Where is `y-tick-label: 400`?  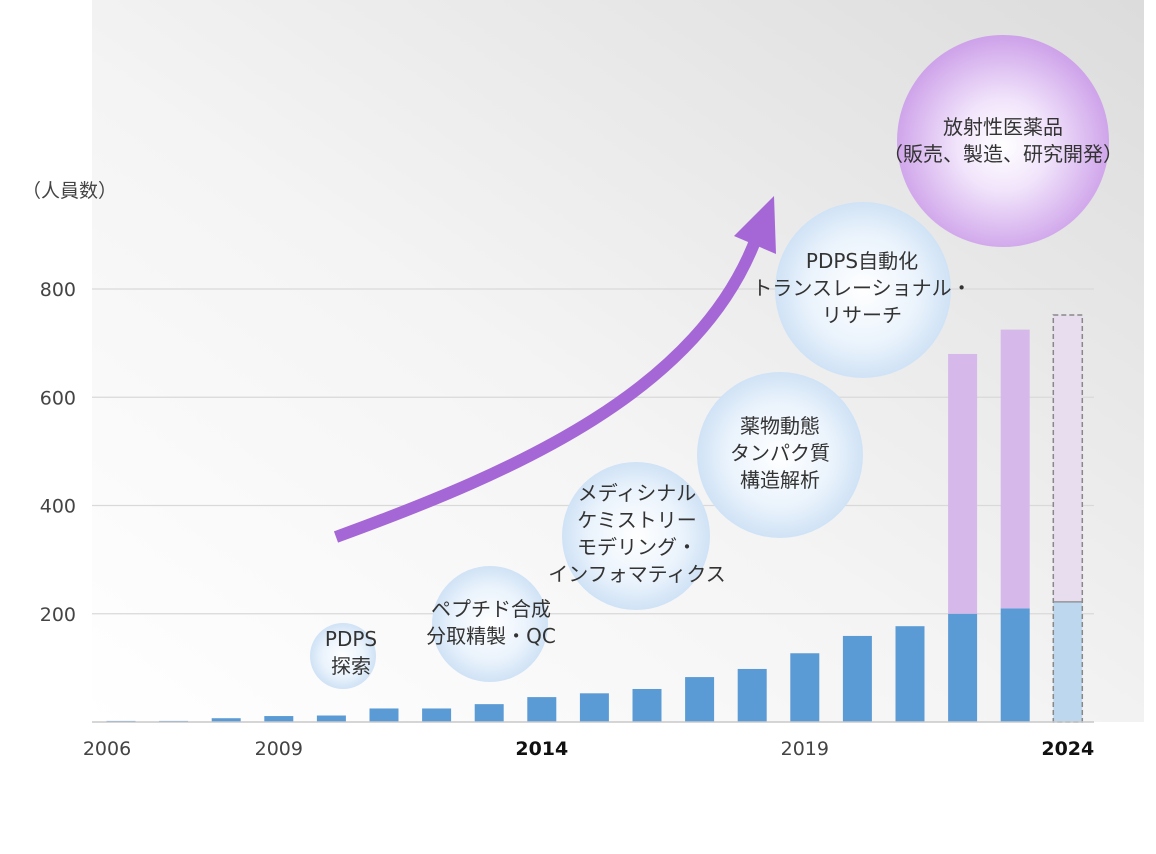 y-tick-label: 400 is located at coordinates (58, 507).